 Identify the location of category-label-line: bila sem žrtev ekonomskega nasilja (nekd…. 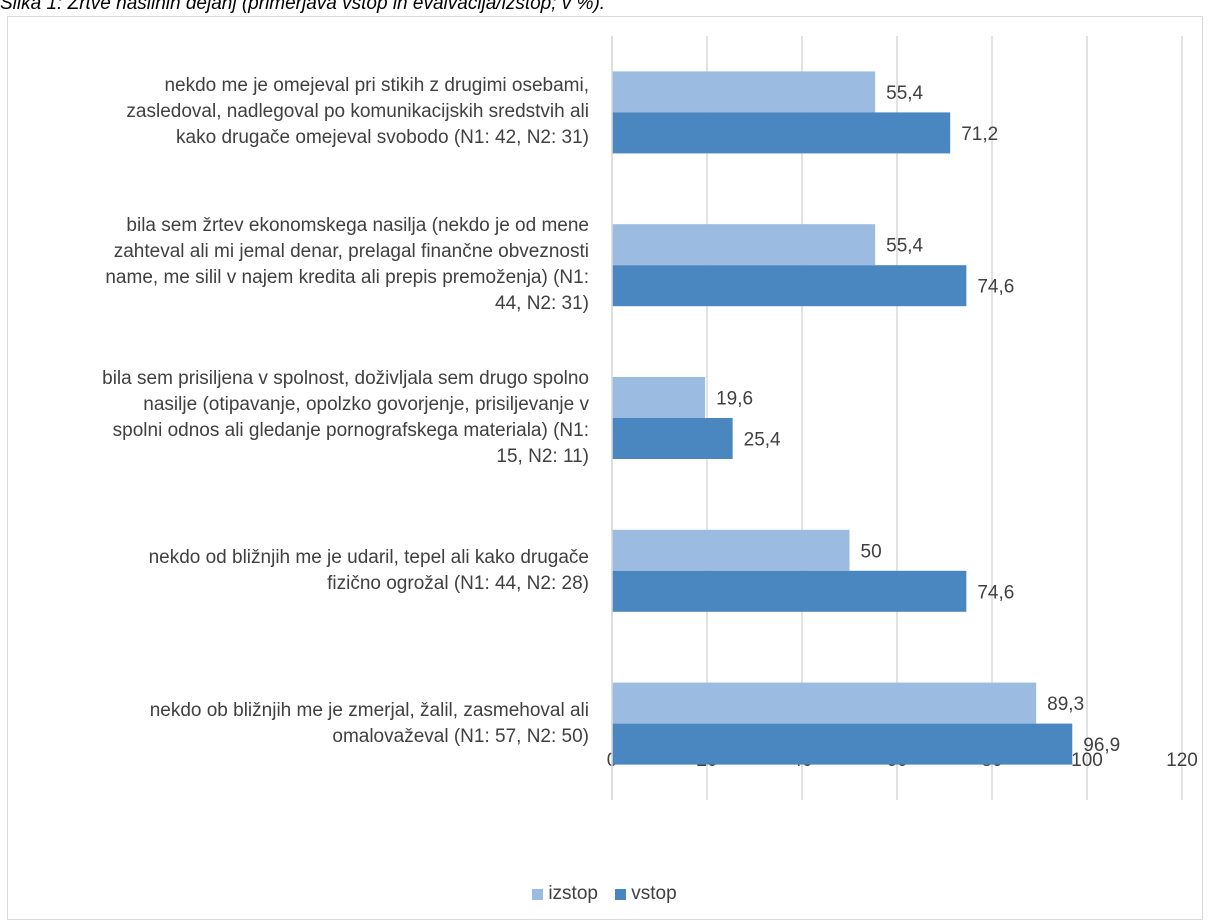
(357, 226).